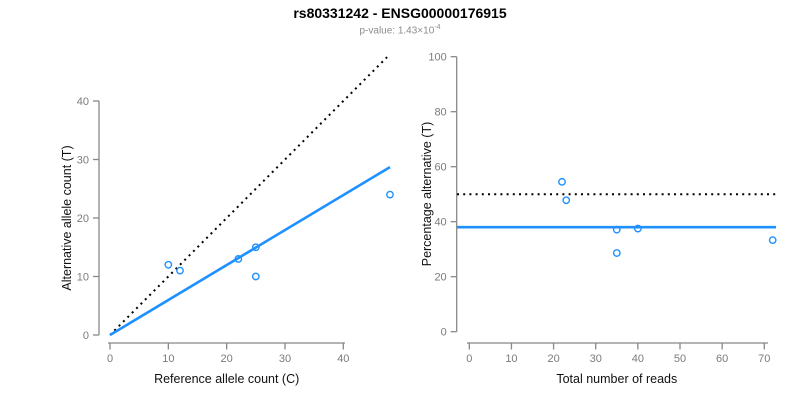  Describe the element at coordinates (397, 31) in the screenshot. I see `p-value-text: p-value: 1.43×10` at that location.